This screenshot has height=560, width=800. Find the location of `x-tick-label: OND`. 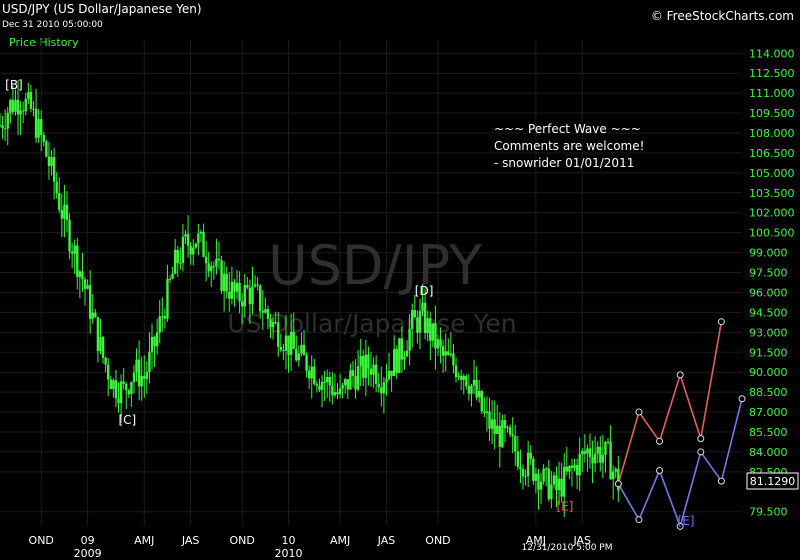

x-tick-label: OND is located at coordinates (41, 540).